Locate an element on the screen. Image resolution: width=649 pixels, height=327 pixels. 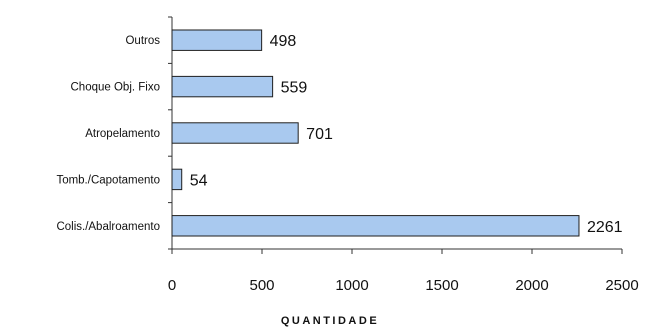
x-tick-label: 1500 is located at coordinates (441, 285).